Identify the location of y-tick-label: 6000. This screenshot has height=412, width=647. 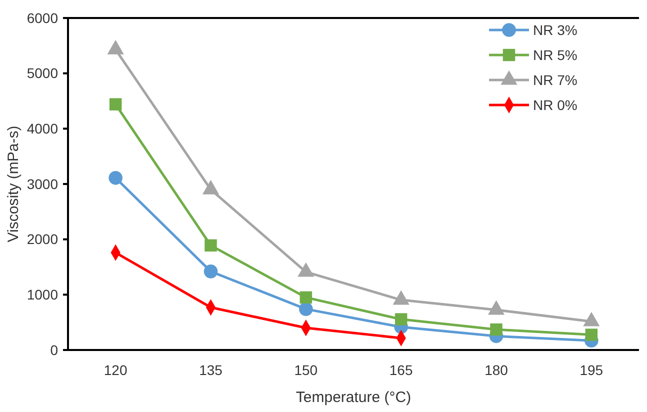
(42, 18).